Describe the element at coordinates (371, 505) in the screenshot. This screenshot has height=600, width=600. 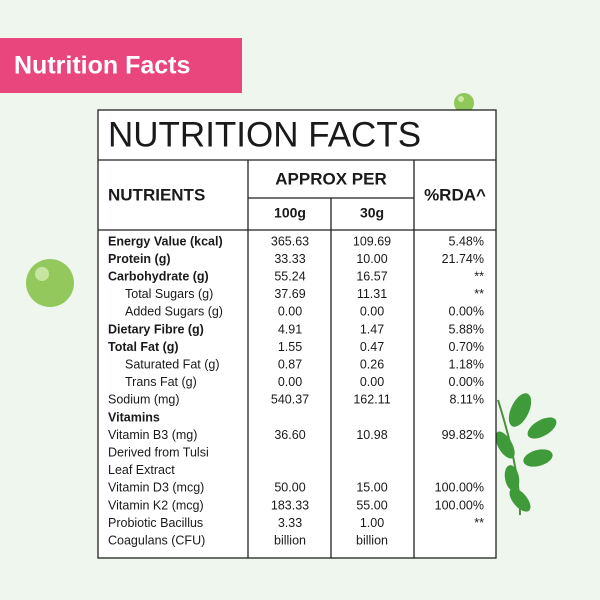
I see `cell-30g: 55.00` at that location.